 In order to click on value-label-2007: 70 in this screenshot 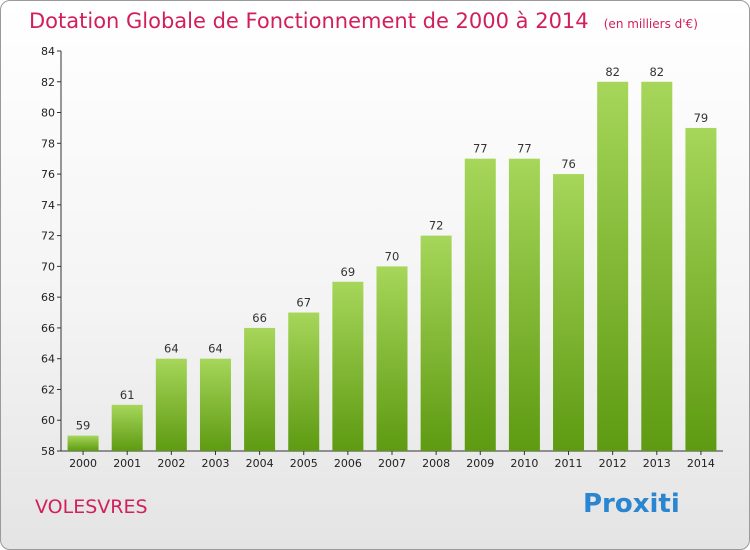, I will do `click(392, 256)`.